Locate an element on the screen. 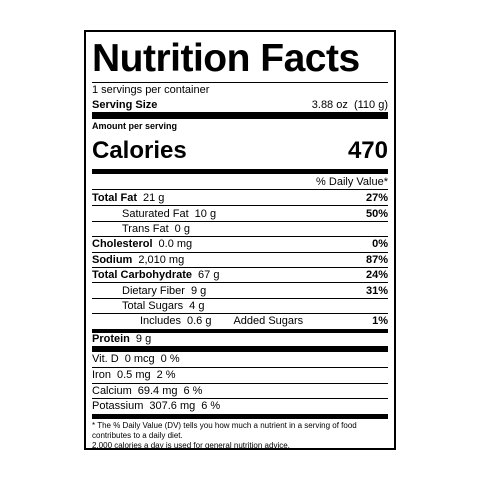 Image resolution: width=480 pixels, height=480 pixels. vitamin-dv: 2 % is located at coordinates (166, 375).